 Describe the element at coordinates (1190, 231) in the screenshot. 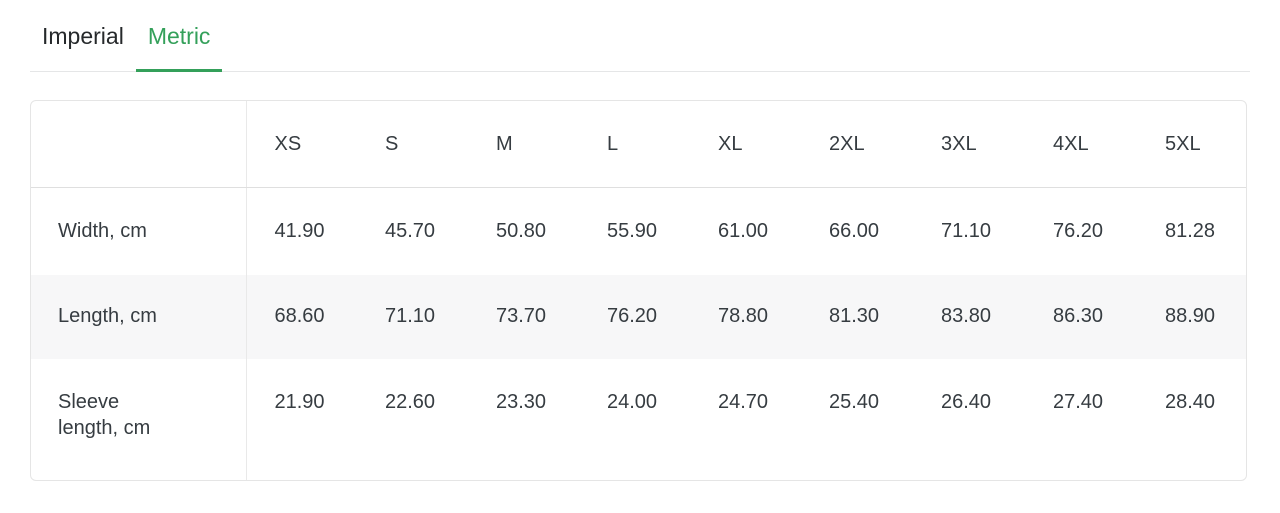

I see `table-cell: 81.28` at that location.